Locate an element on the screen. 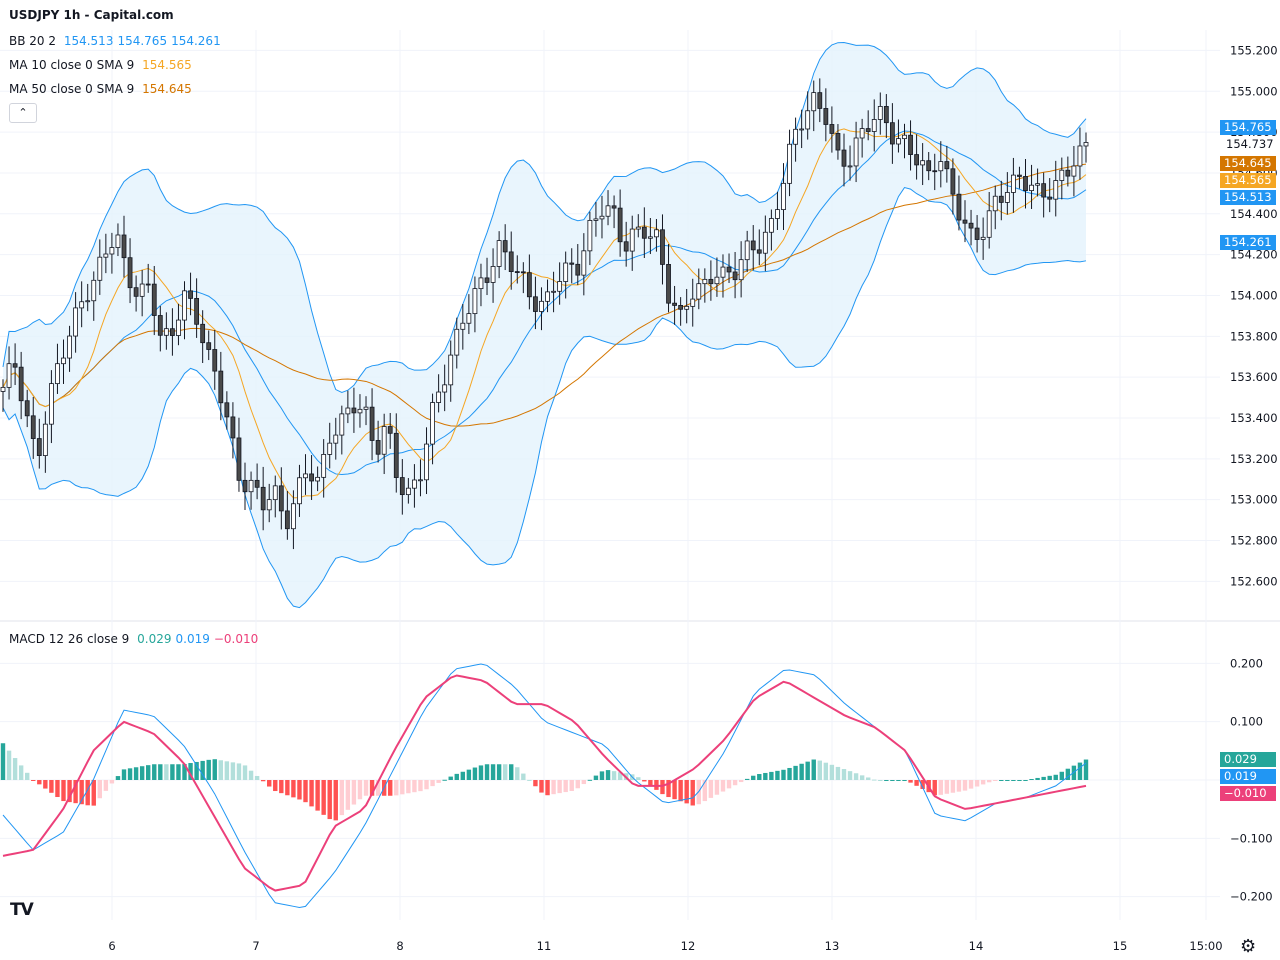 This screenshot has width=1280, height=960. price-tag-ma10: 154.565 is located at coordinates (1248, 180).